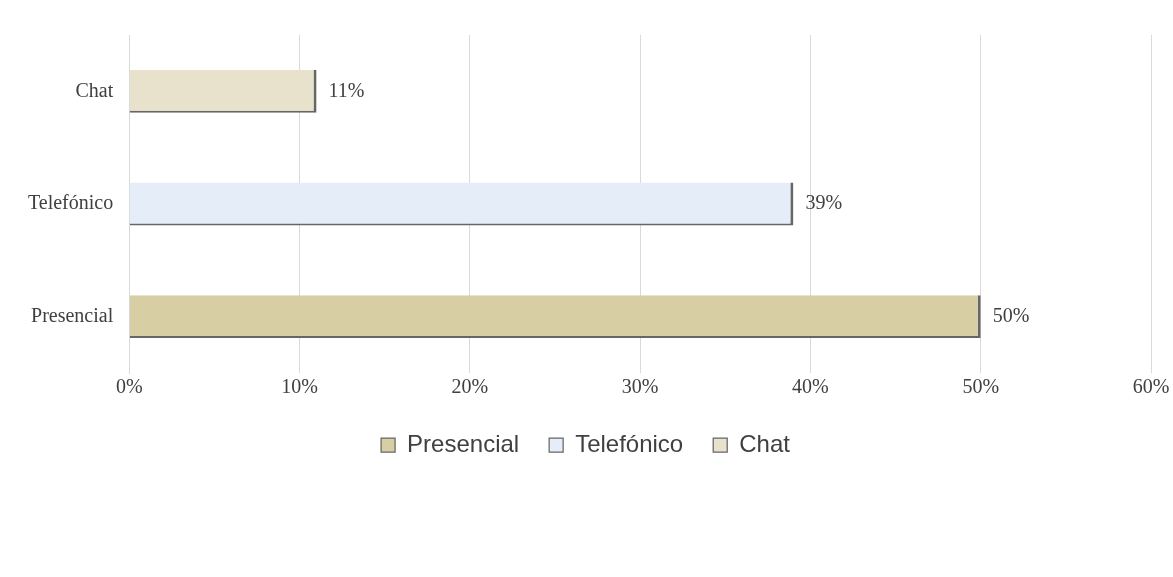  What do you see at coordinates (765, 443) in the screenshot?
I see `legend-label: Chat` at bounding box center [765, 443].